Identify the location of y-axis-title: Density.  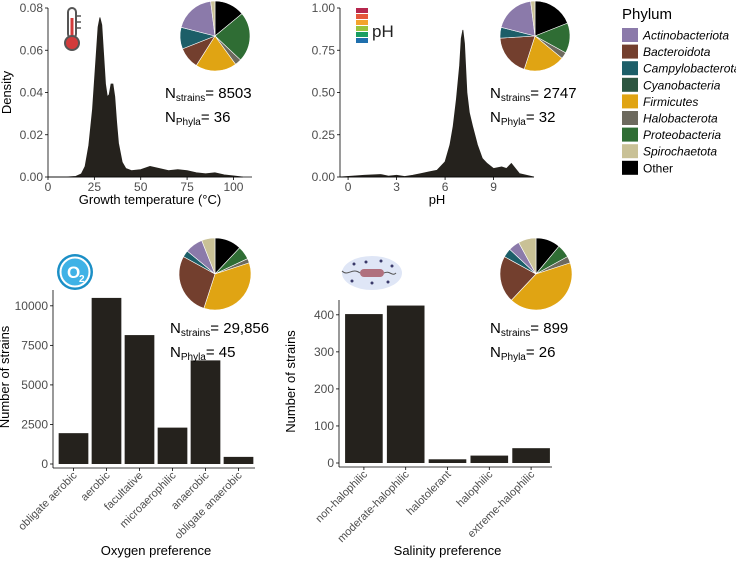
(7, 92).